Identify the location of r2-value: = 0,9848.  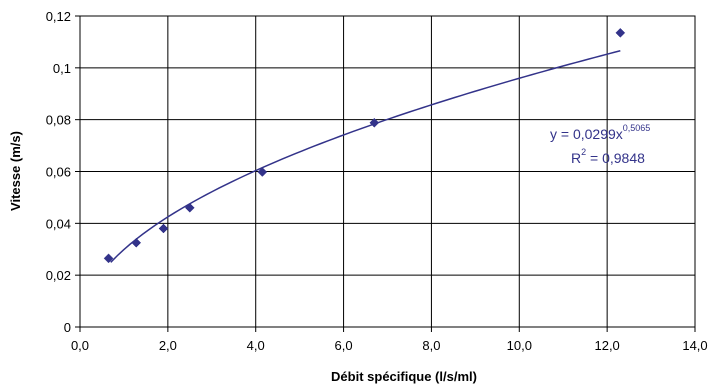
(615, 158).